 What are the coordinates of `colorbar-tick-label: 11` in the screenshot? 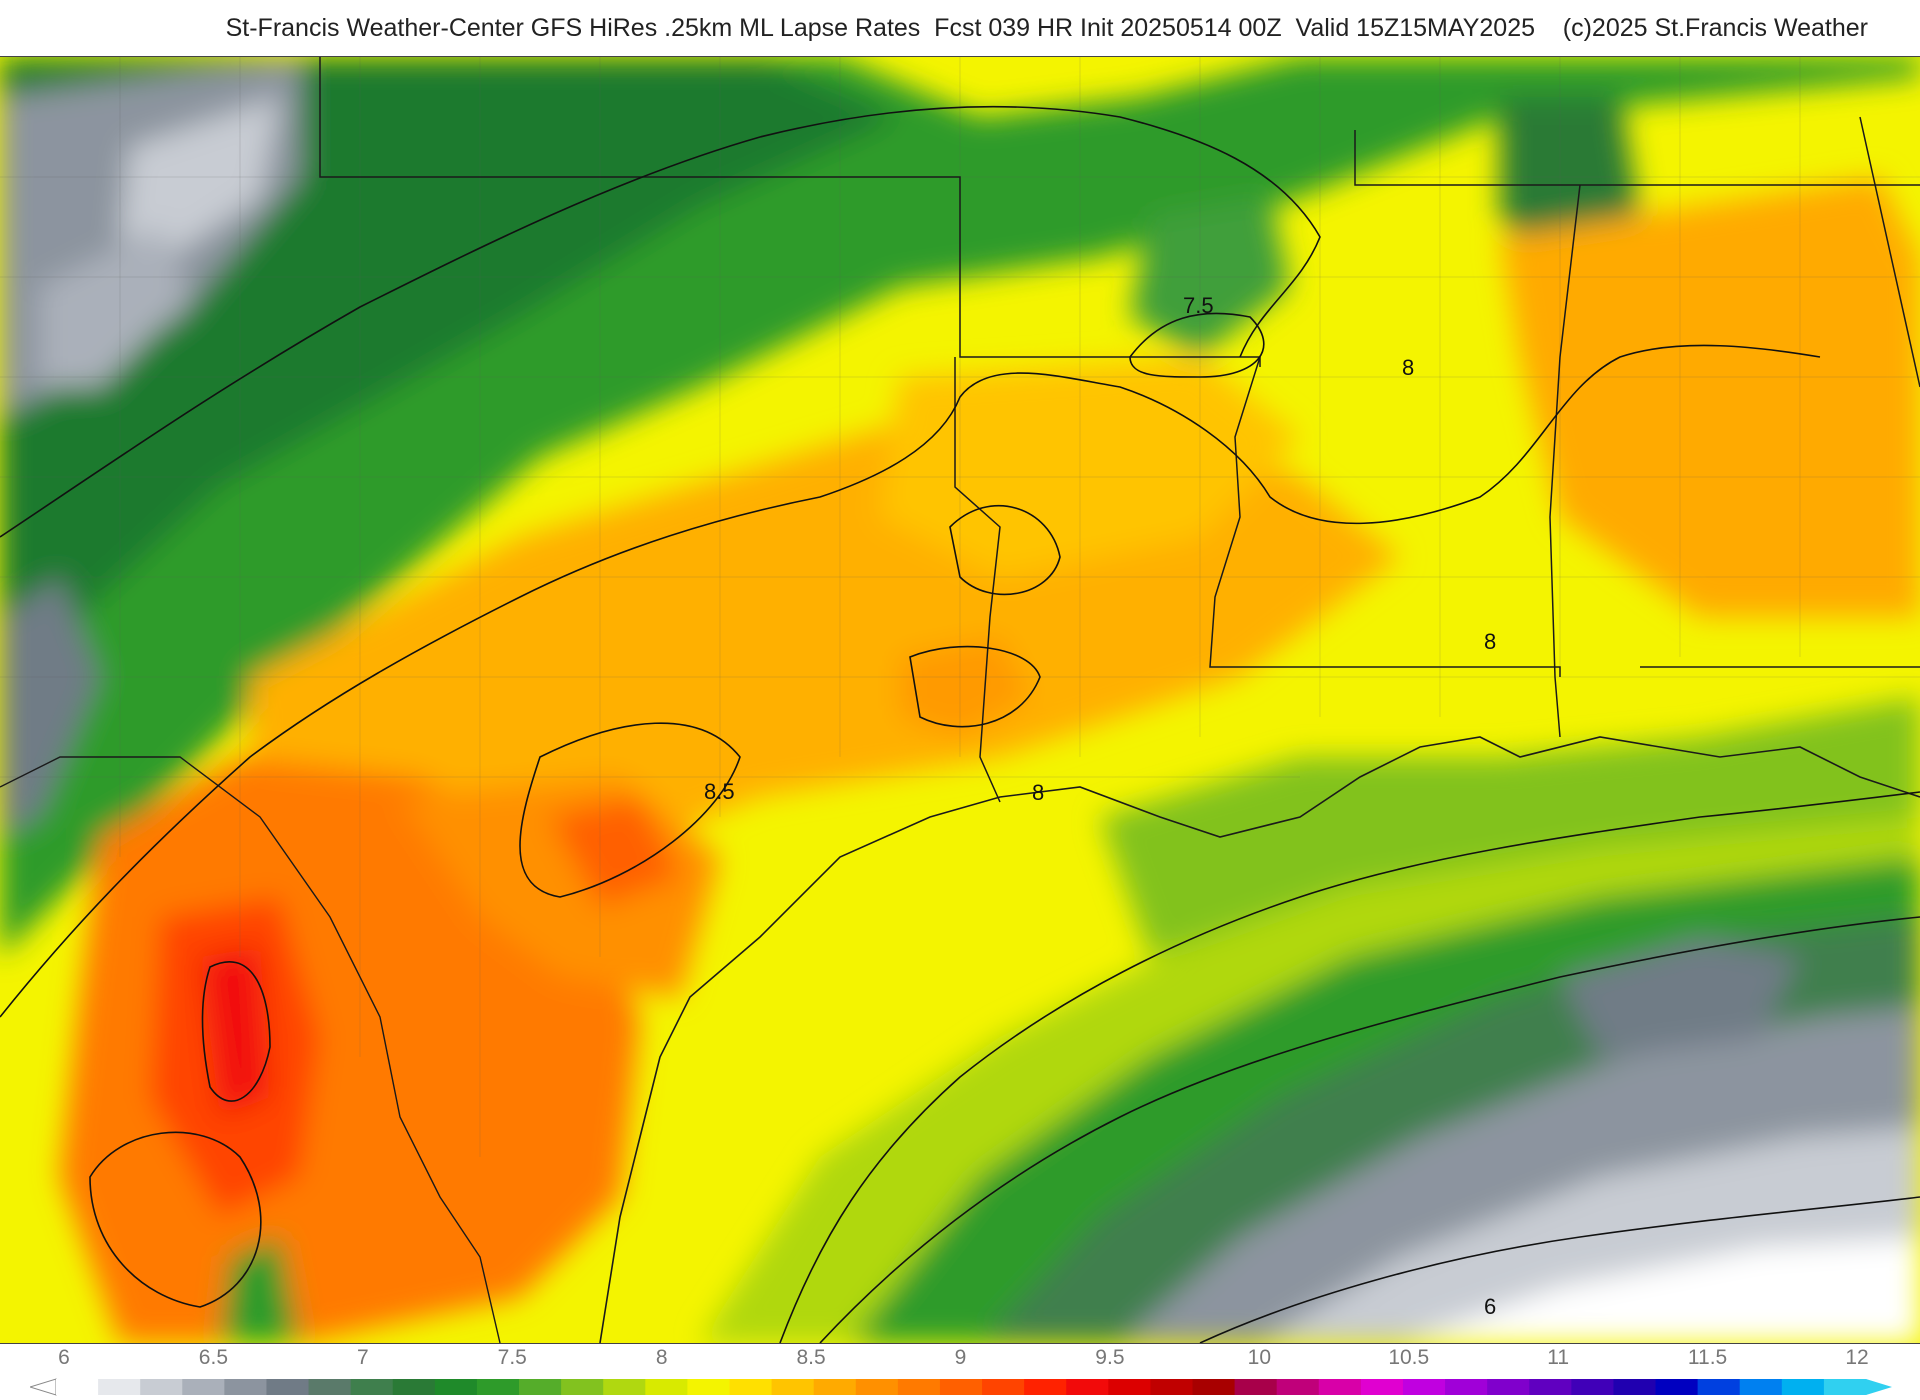 It's located at (1558, 1357).